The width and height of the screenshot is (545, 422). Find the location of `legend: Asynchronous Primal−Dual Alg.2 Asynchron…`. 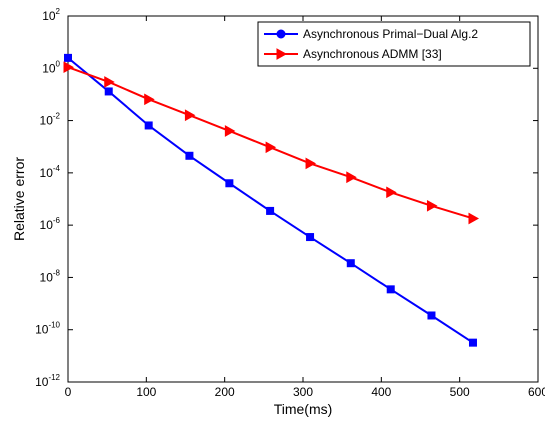

legend: Asynchronous Primal−Dual Alg.2 Asynchron… is located at coordinates (394, 44).